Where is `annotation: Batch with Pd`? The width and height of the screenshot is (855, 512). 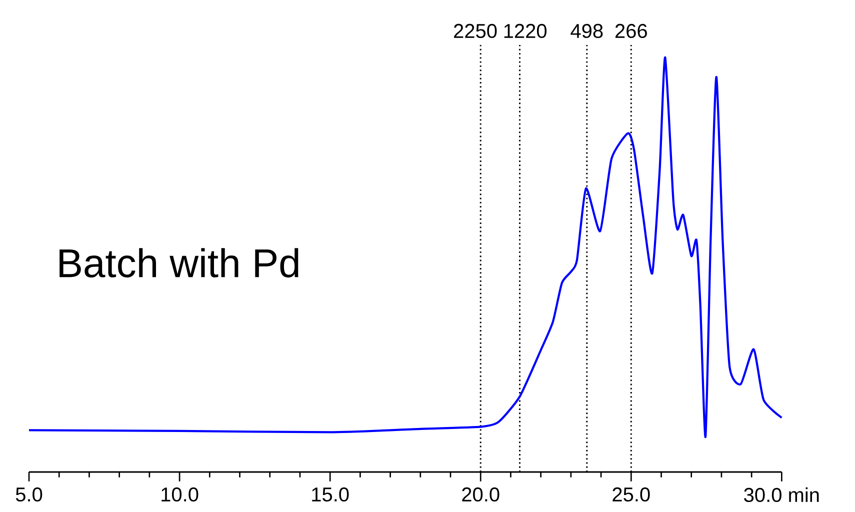
annotation: Batch with Pd is located at coordinates (179, 263).